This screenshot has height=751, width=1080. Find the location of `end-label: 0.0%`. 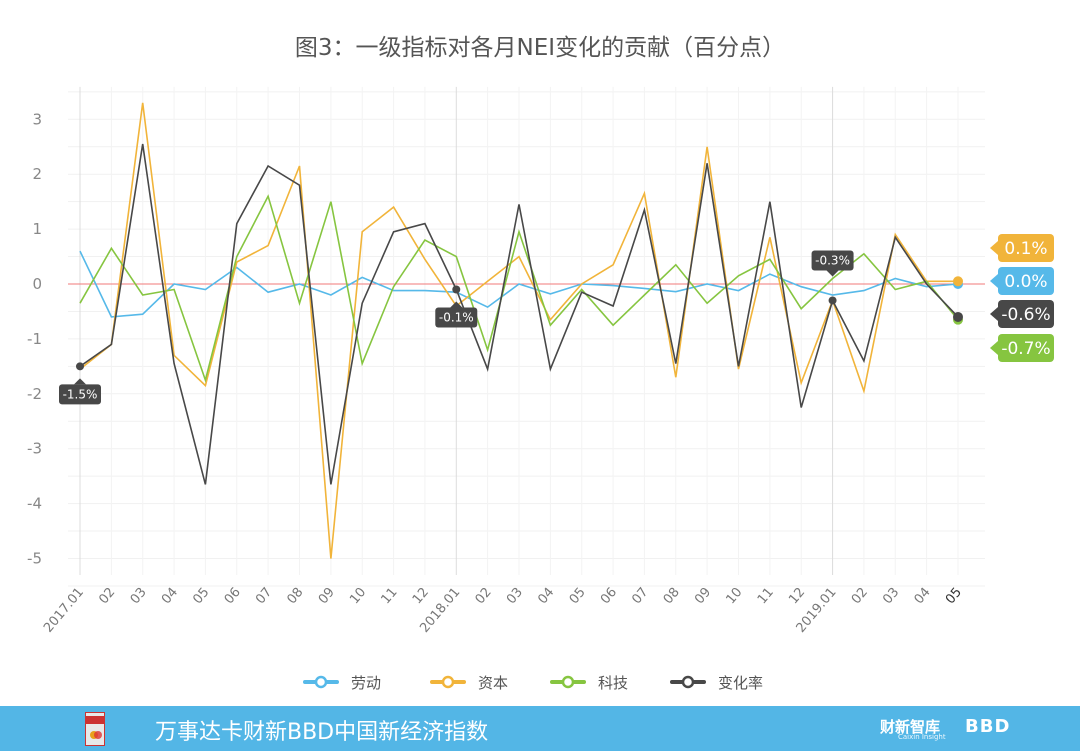

end-label: 0.0% is located at coordinates (1025, 282).